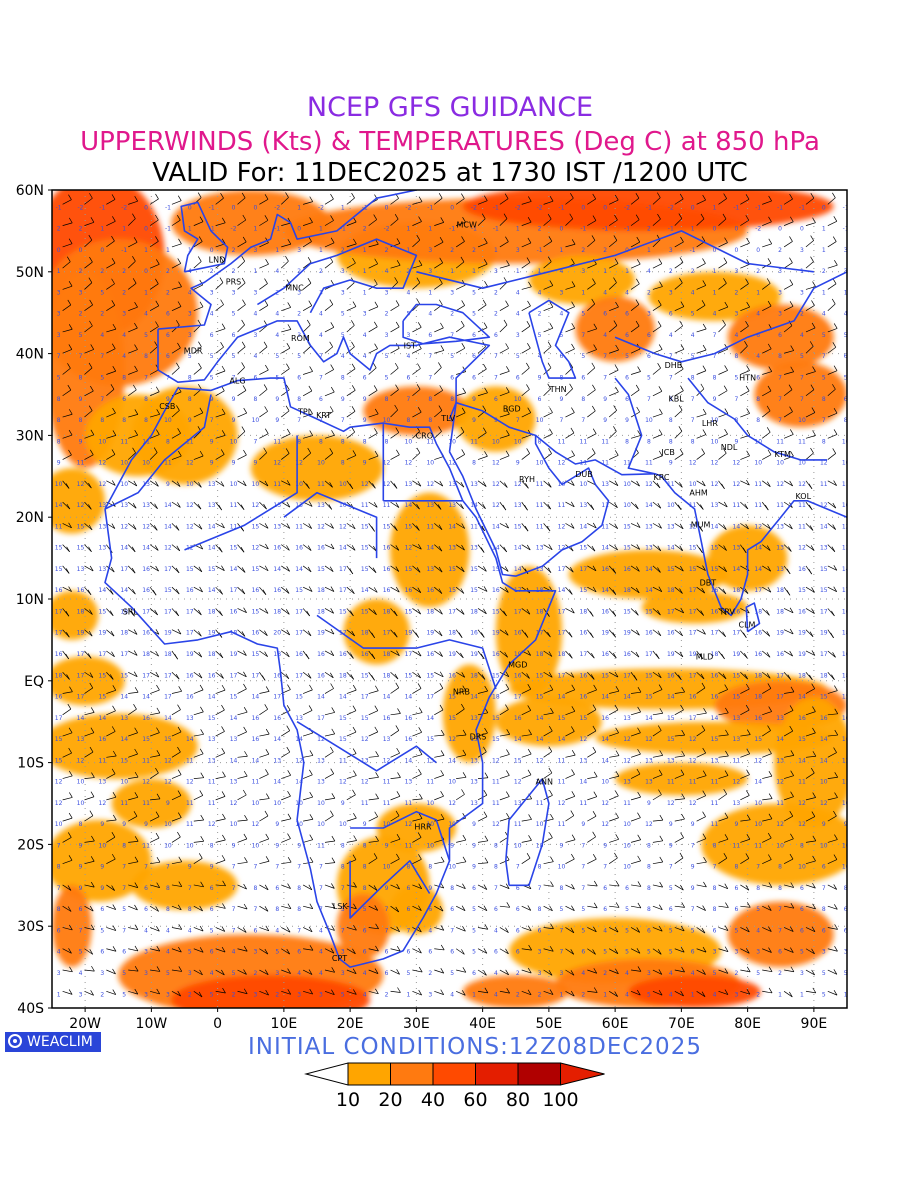  Describe the element at coordinates (518, 207) in the screenshot. I see `temp-label: -2` at that location.